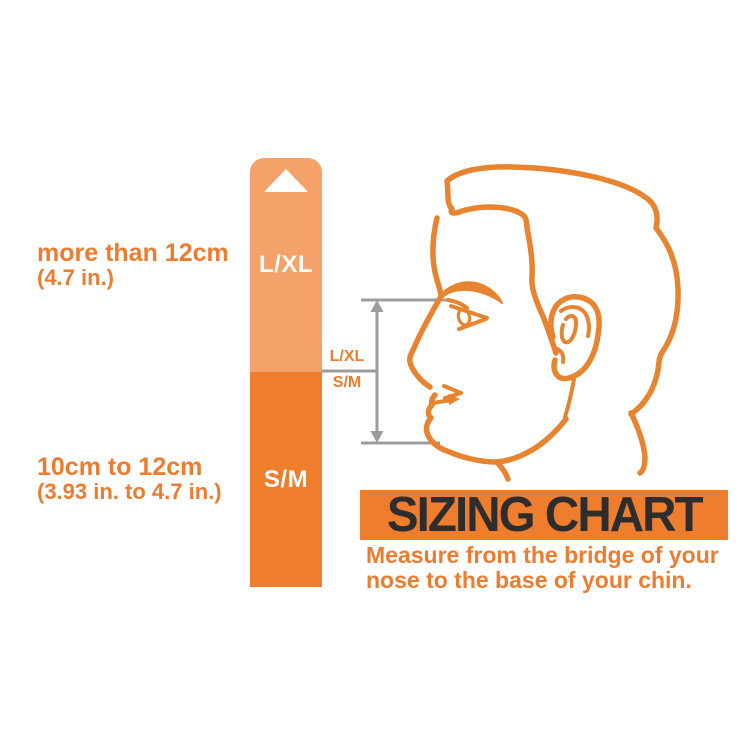  I want to click on title-banner: SIZING CHART, so click(544, 515).